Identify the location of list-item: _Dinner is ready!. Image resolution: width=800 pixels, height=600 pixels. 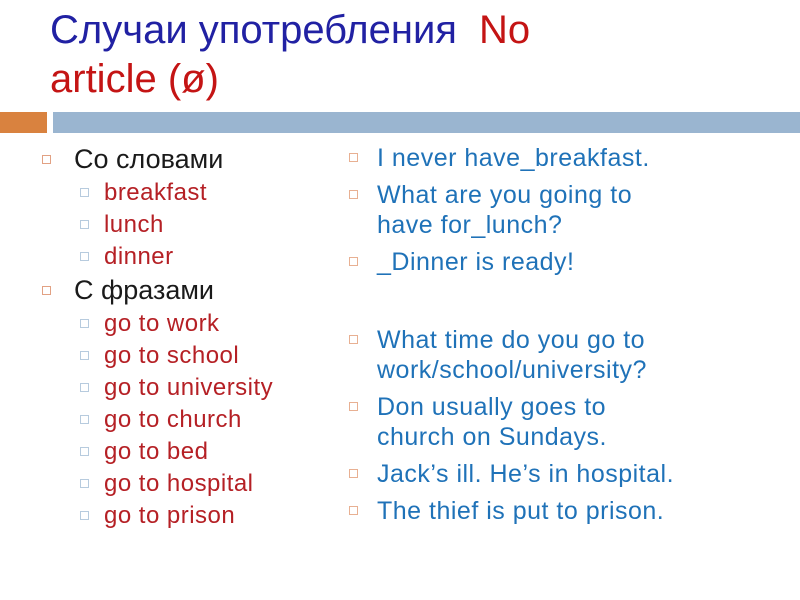
(567, 262).